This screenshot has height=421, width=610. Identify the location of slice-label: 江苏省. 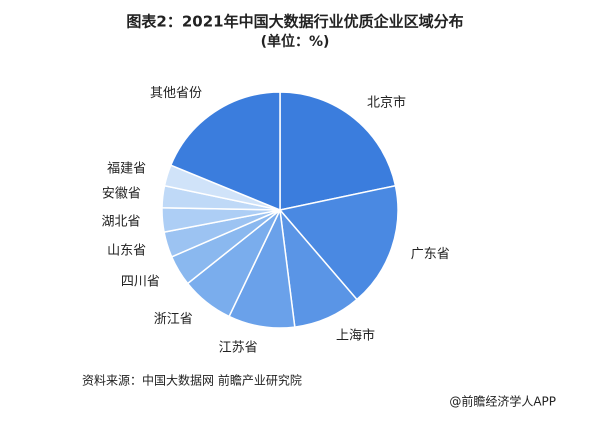
(238, 348).